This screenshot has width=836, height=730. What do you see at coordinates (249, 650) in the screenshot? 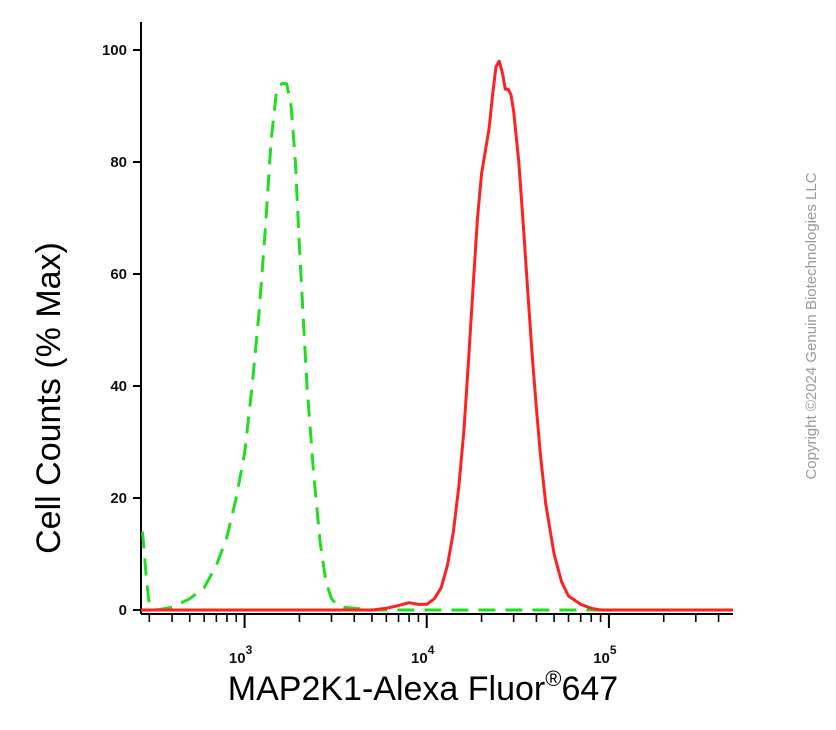
I see `x-tick-label-exponent: 3` at bounding box center [249, 650].